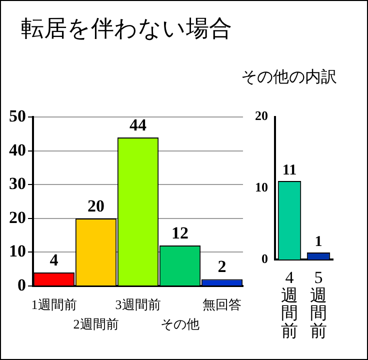 The image size is (368, 360). What do you see at coordinates (17, 150) in the screenshot?
I see `y-tick-label: 40` at bounding box center [17, 150].